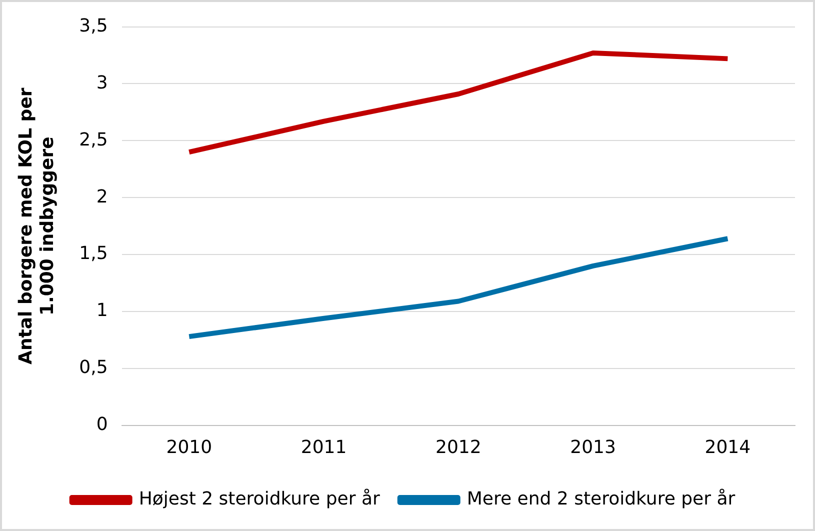 This screenshot has height=531, width=815. Describe the element at coordinates (459, 447) in the screenshot. I see `x-tick-label: 2012` at that location.